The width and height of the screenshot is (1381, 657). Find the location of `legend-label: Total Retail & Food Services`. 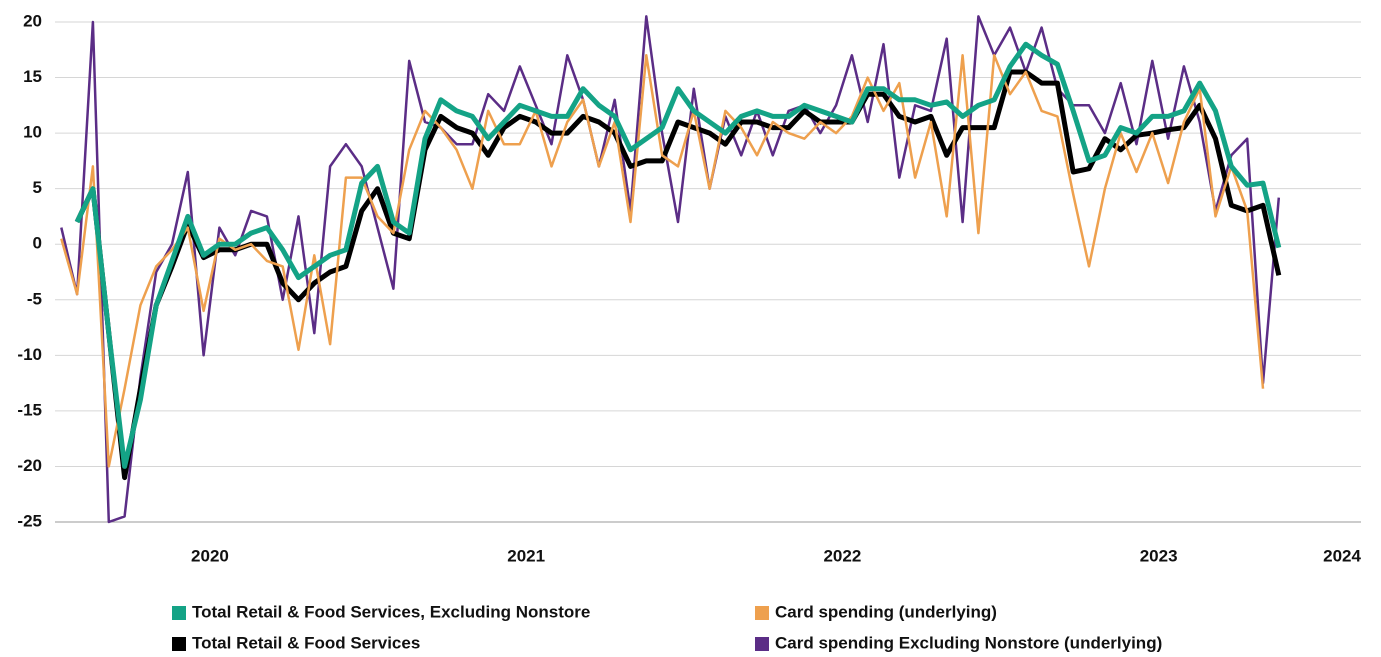

legend-label: Total Retail & Food Services is located at coordinates (306, 642).